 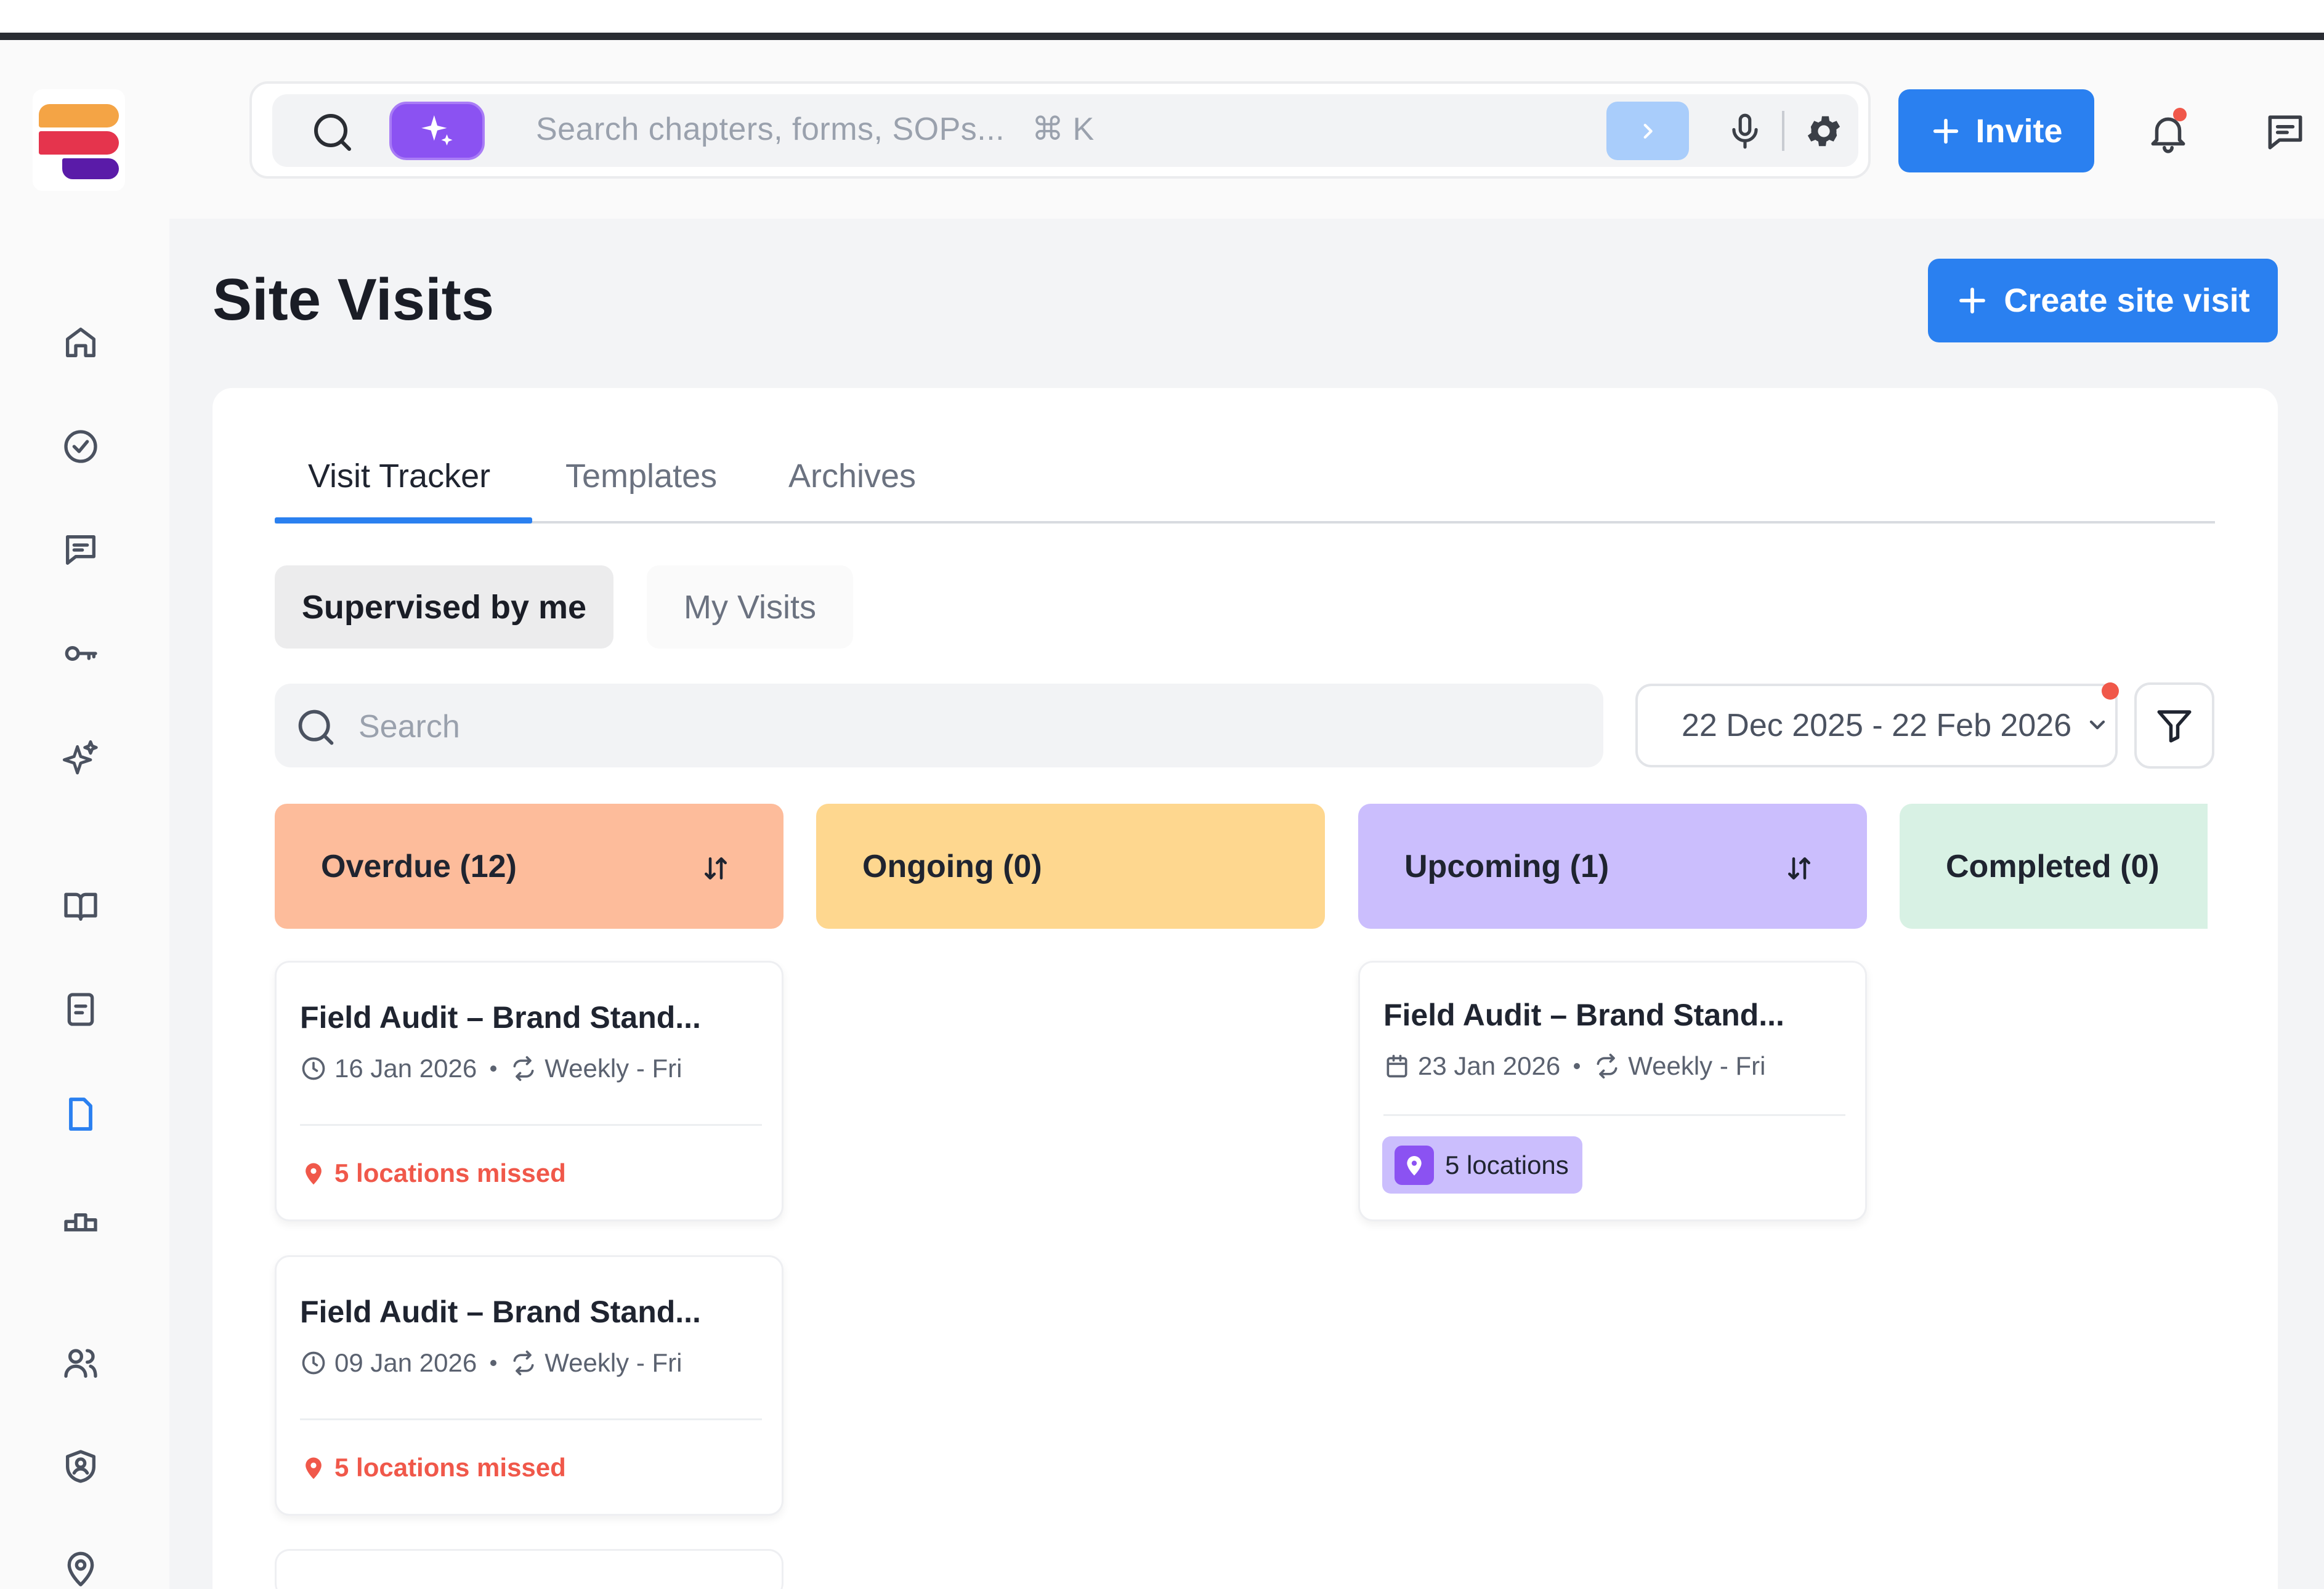 I want to click on search-settings-button, so click(x=1824, y=131).